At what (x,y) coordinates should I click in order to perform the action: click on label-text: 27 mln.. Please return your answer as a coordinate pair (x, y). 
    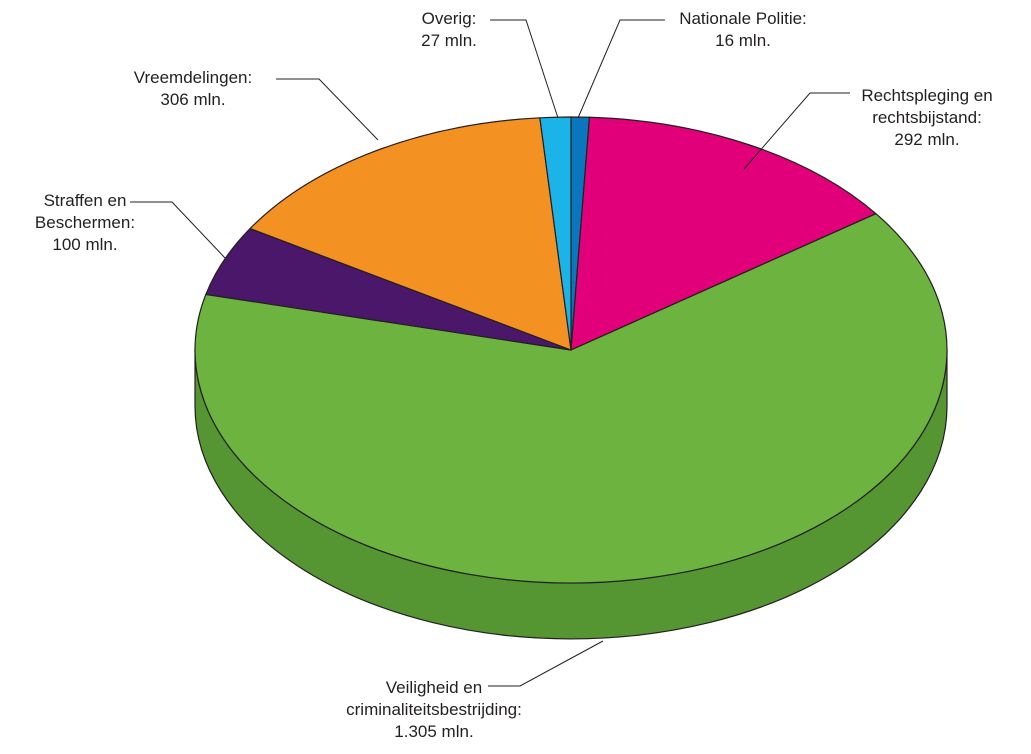
    Looking at the image, I should click on (449, 40).